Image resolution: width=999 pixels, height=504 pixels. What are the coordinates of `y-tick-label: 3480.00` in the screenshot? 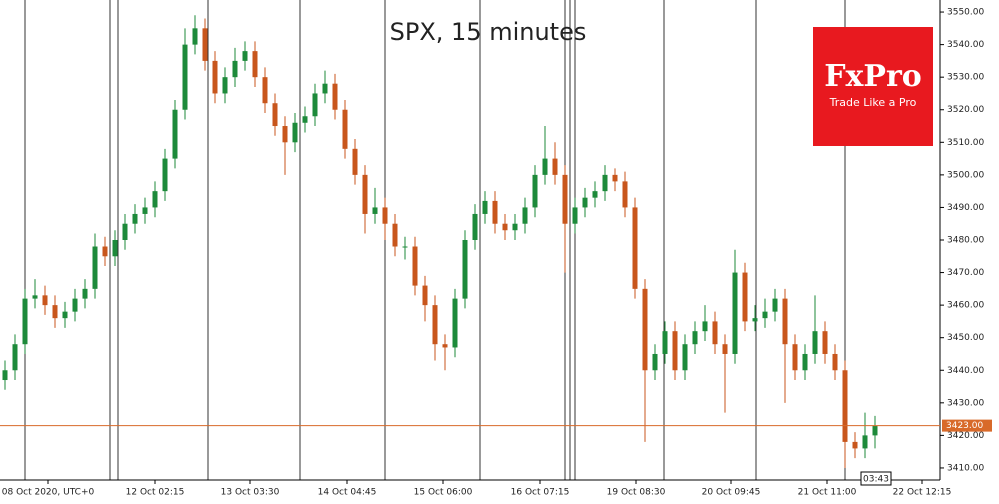 It's located at (965, 241).